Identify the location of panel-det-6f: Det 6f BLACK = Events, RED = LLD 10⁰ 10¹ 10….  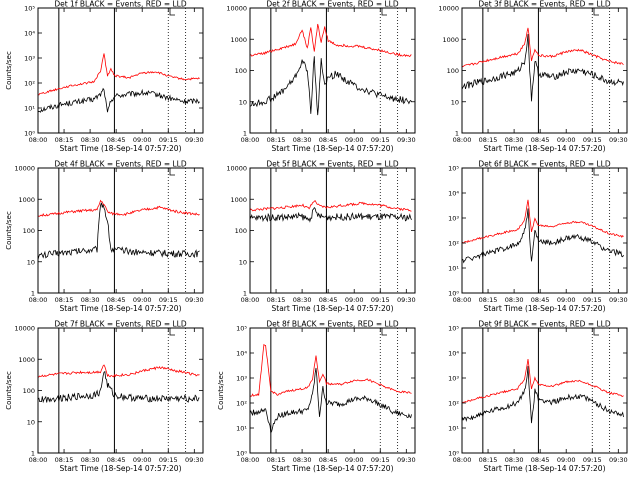
(538, 237).